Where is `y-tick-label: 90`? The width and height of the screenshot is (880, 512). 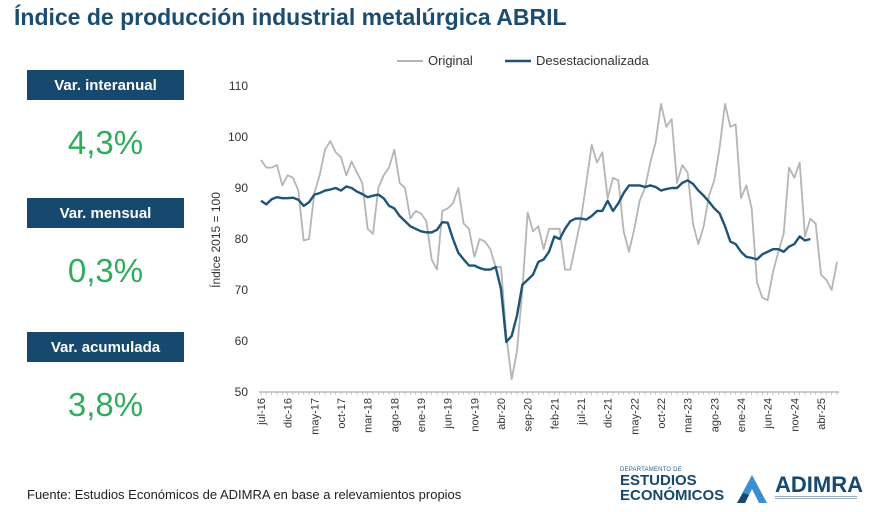
y-tick-label: 90 is located at coordinates (242, 188).